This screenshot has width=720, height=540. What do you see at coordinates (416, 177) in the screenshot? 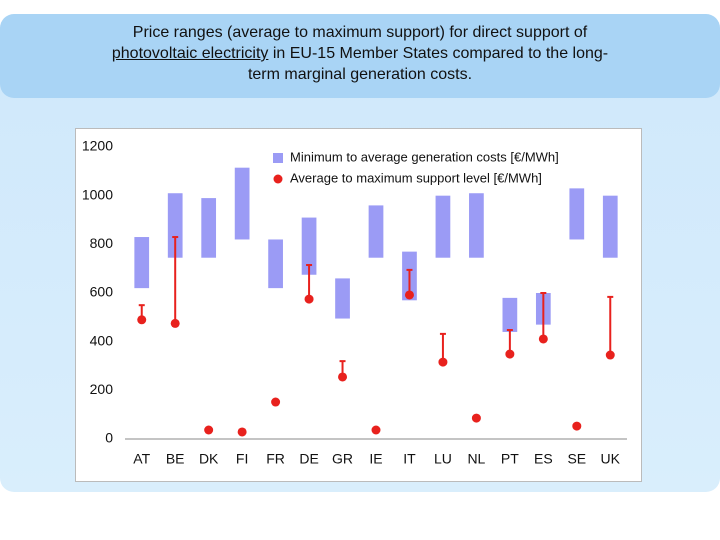
I see `legend-label: Average to maximum support level [€/MWh]` at bounding box center [416, 177].